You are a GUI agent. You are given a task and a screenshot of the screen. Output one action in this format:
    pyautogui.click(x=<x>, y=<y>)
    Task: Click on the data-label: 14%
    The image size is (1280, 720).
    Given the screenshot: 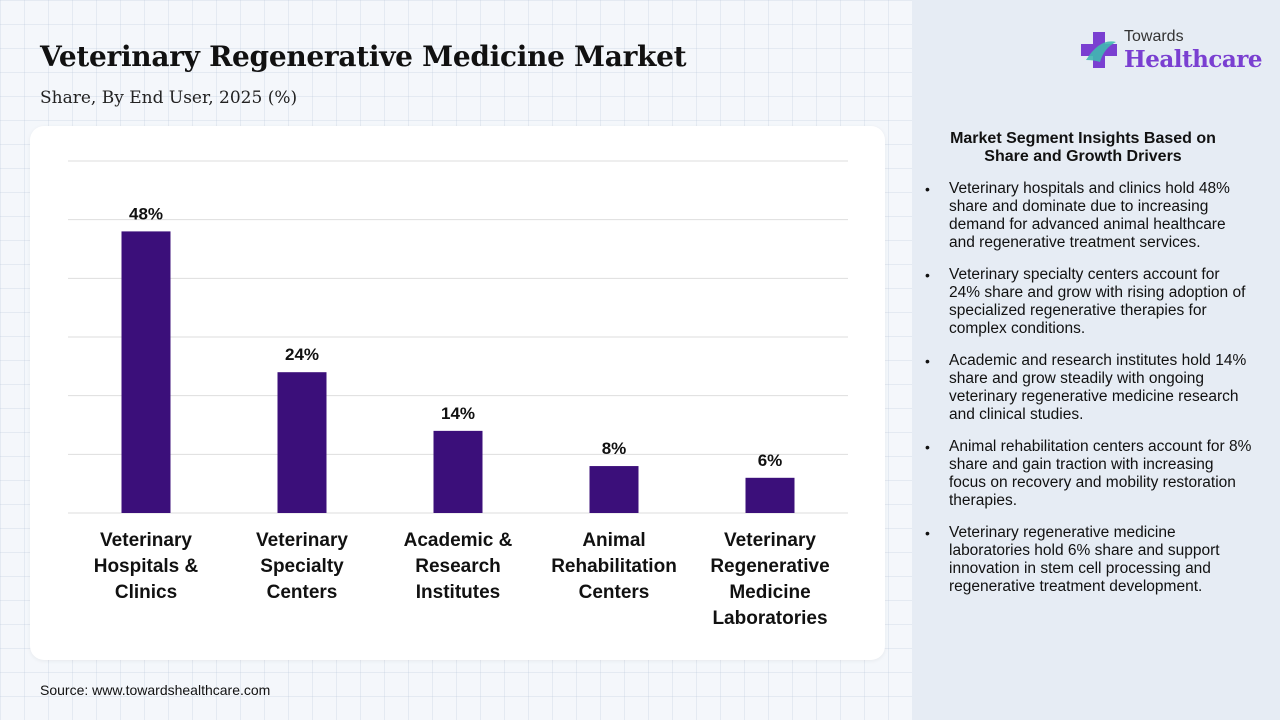 What is the action you would take?
    pyautogui.click(x=458, y=413)
    